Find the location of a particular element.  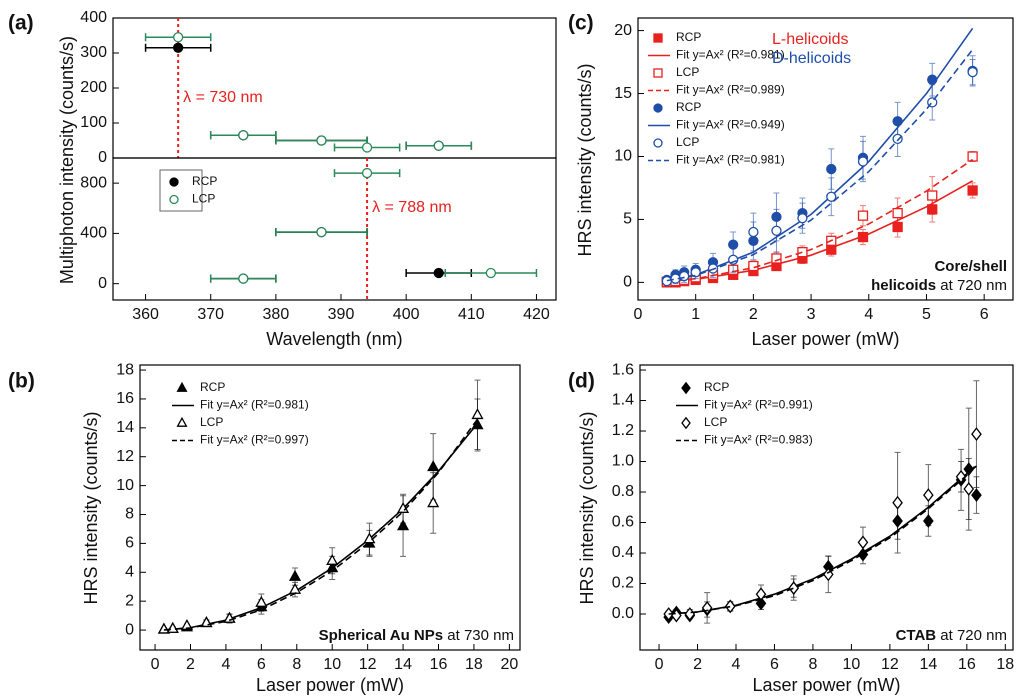

y-tick-label: 10 is located at coordinates (623, 156).